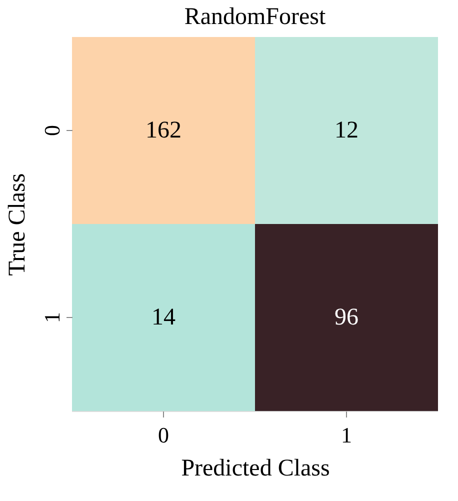 The height and width of the screenshot is (501, 458). What do you see at coordinates (164, 131) in the screenshot?
I see `data-label: 162` at bounding box center [164, 131].